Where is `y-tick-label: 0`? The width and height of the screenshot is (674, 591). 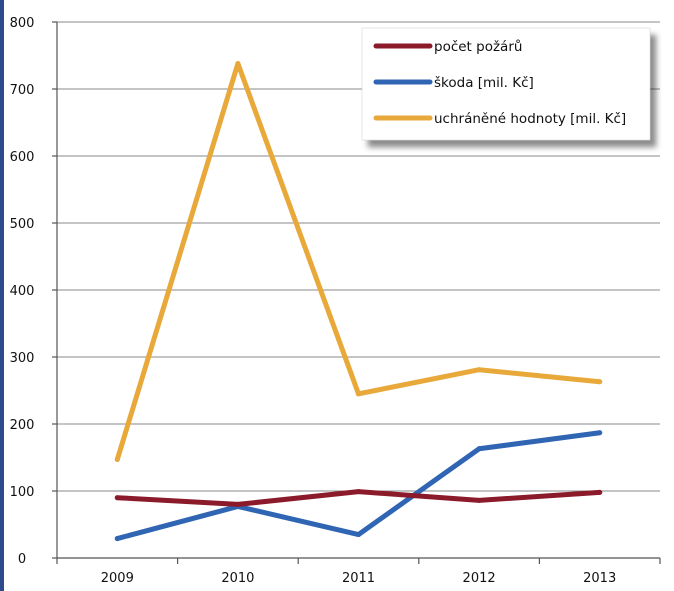
y-tick-label: 0 is located at coordinates (22, 559).